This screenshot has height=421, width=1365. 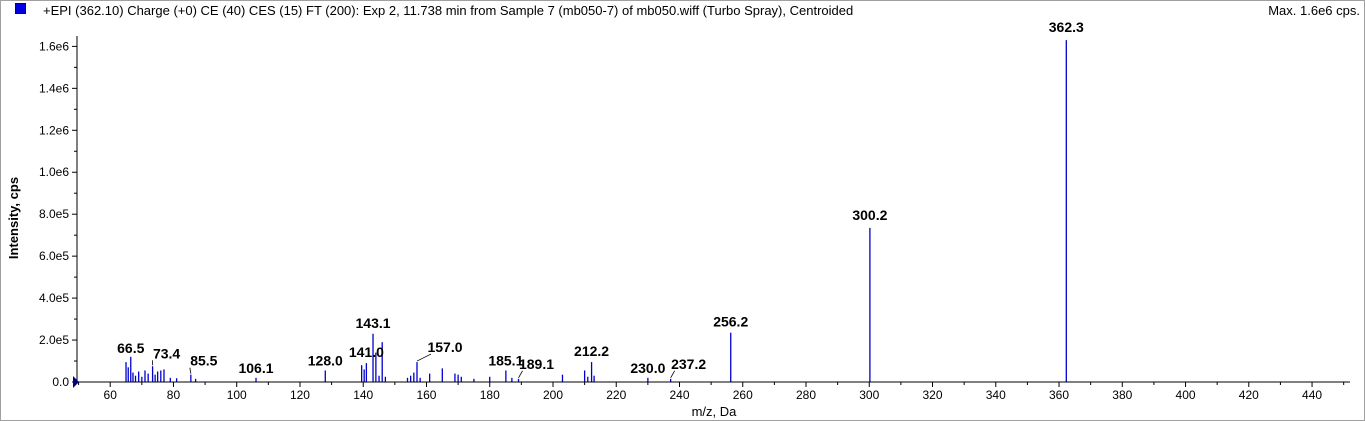 What do you see at coordinates (536, 364) in the screenshot?
I see `peak-label: 189.1` at bounding box center [536, 364].